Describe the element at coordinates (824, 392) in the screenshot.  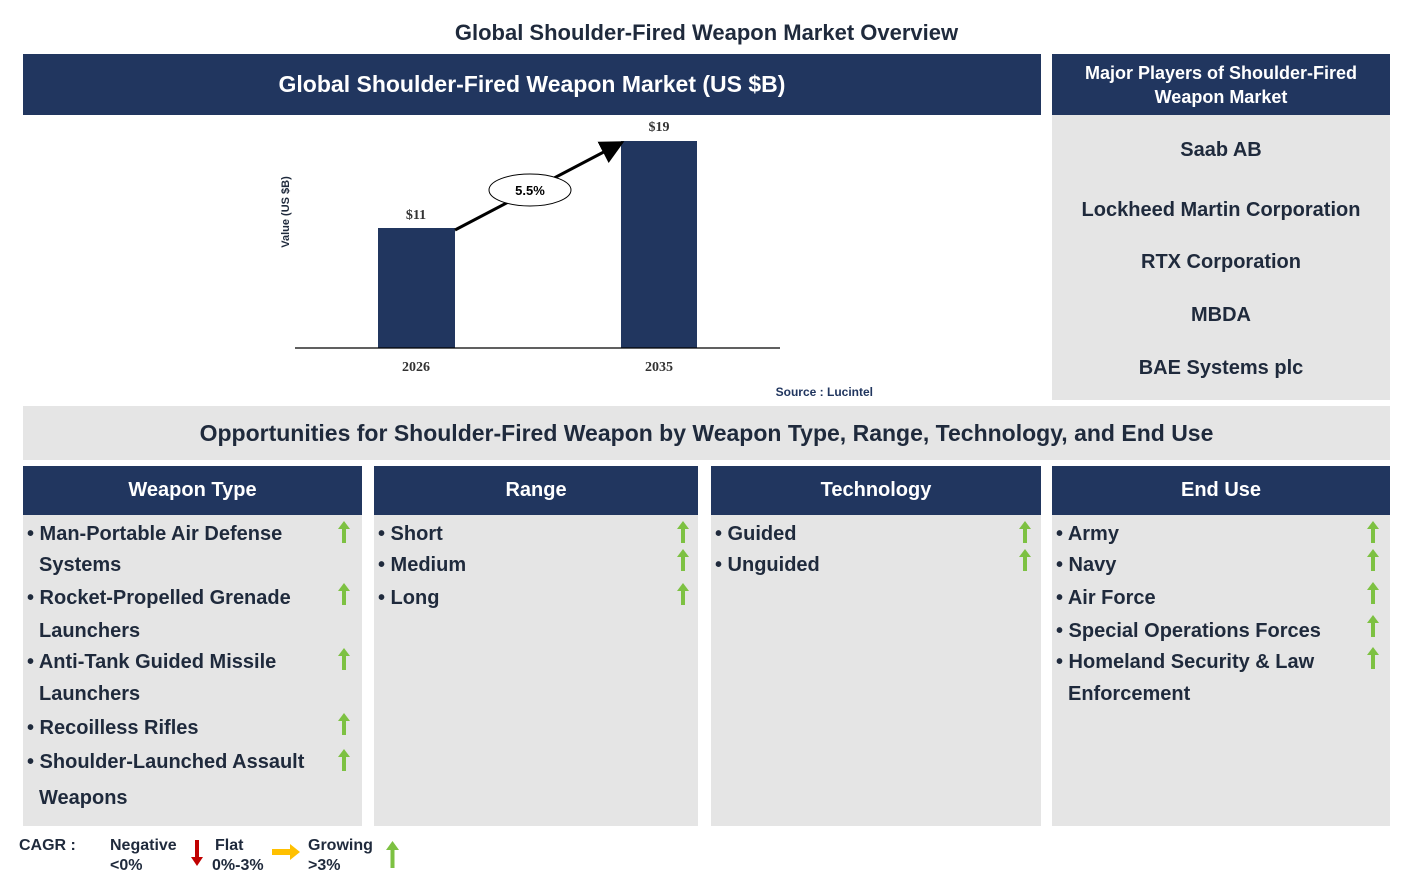
I see `source-label: Source : Lucintel` at that location.